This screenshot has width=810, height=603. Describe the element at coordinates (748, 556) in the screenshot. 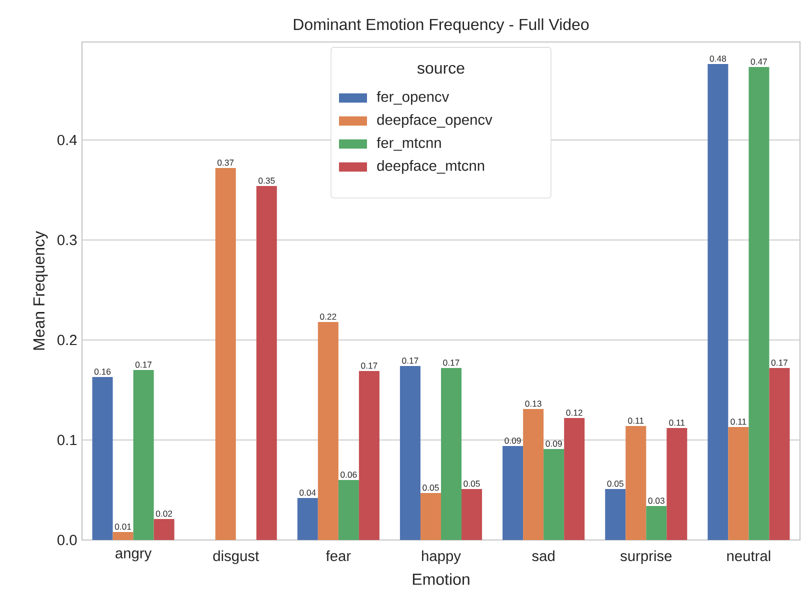

I see `x-tick-label: neutral` at that location.